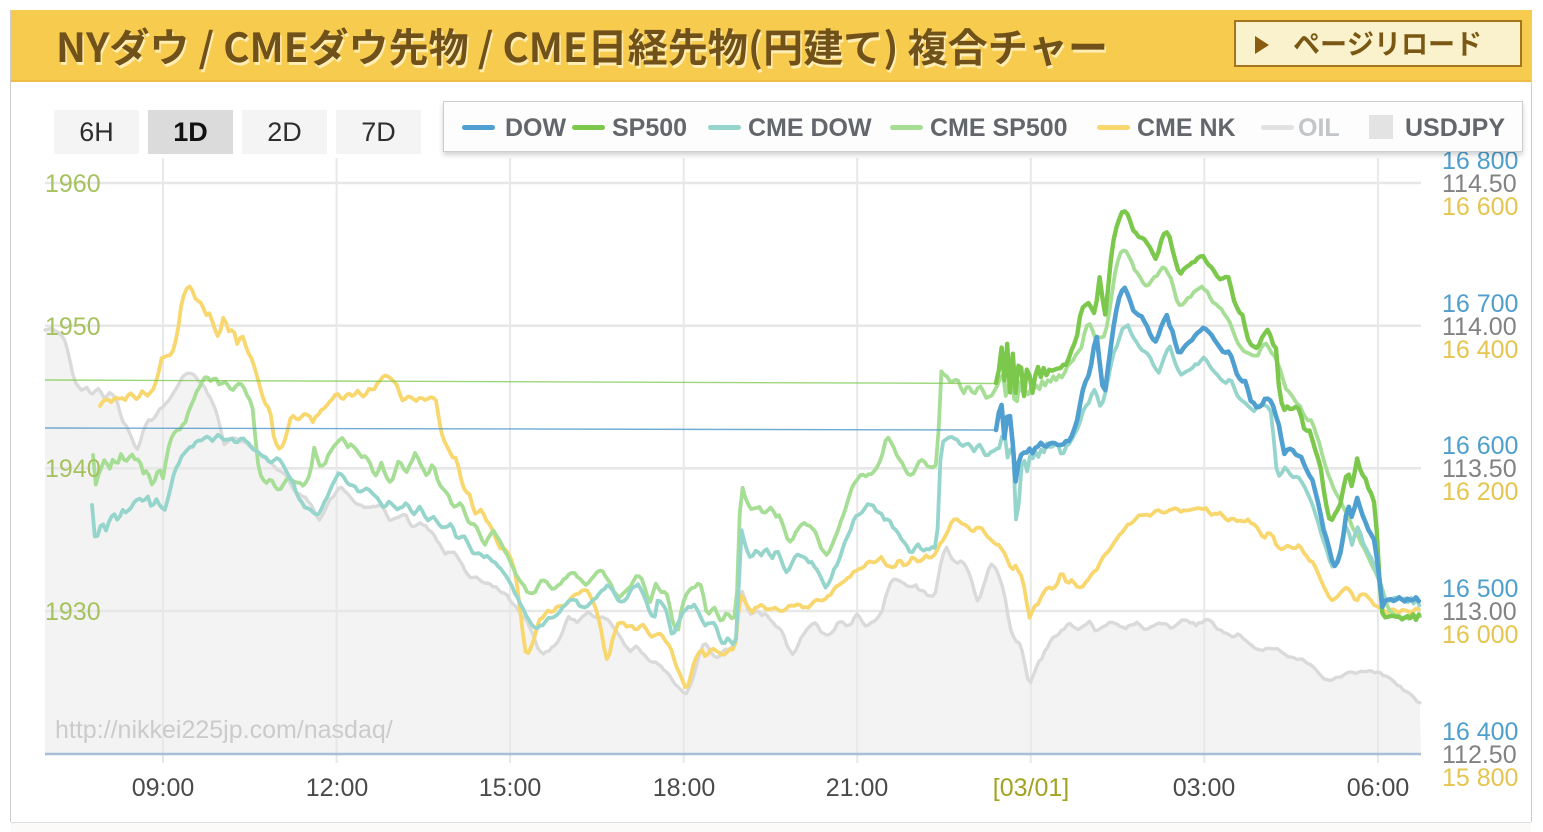  I want to click on svg-text: 1960, so click(73, 184).